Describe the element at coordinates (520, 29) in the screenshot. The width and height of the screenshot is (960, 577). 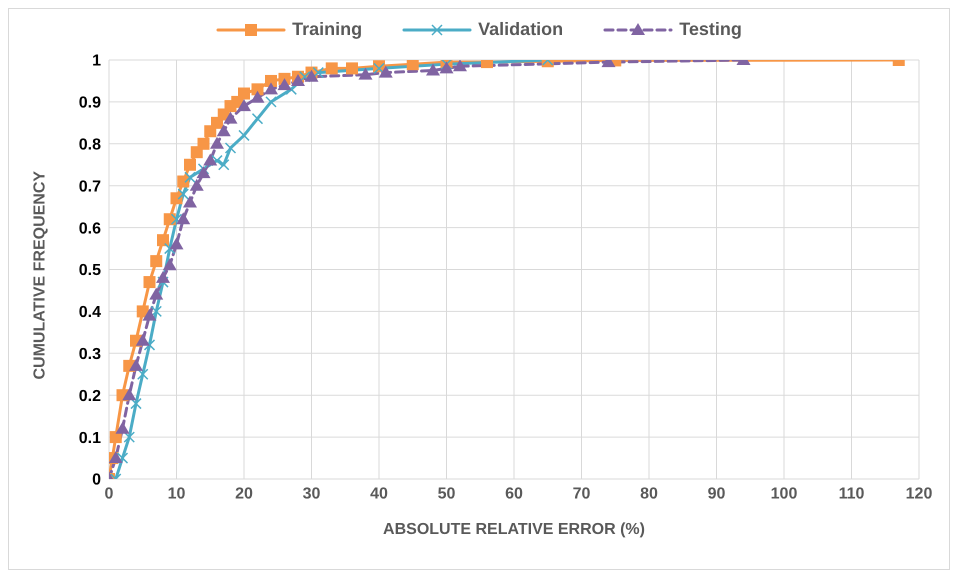
I see `legend-label: Validation` at that location.